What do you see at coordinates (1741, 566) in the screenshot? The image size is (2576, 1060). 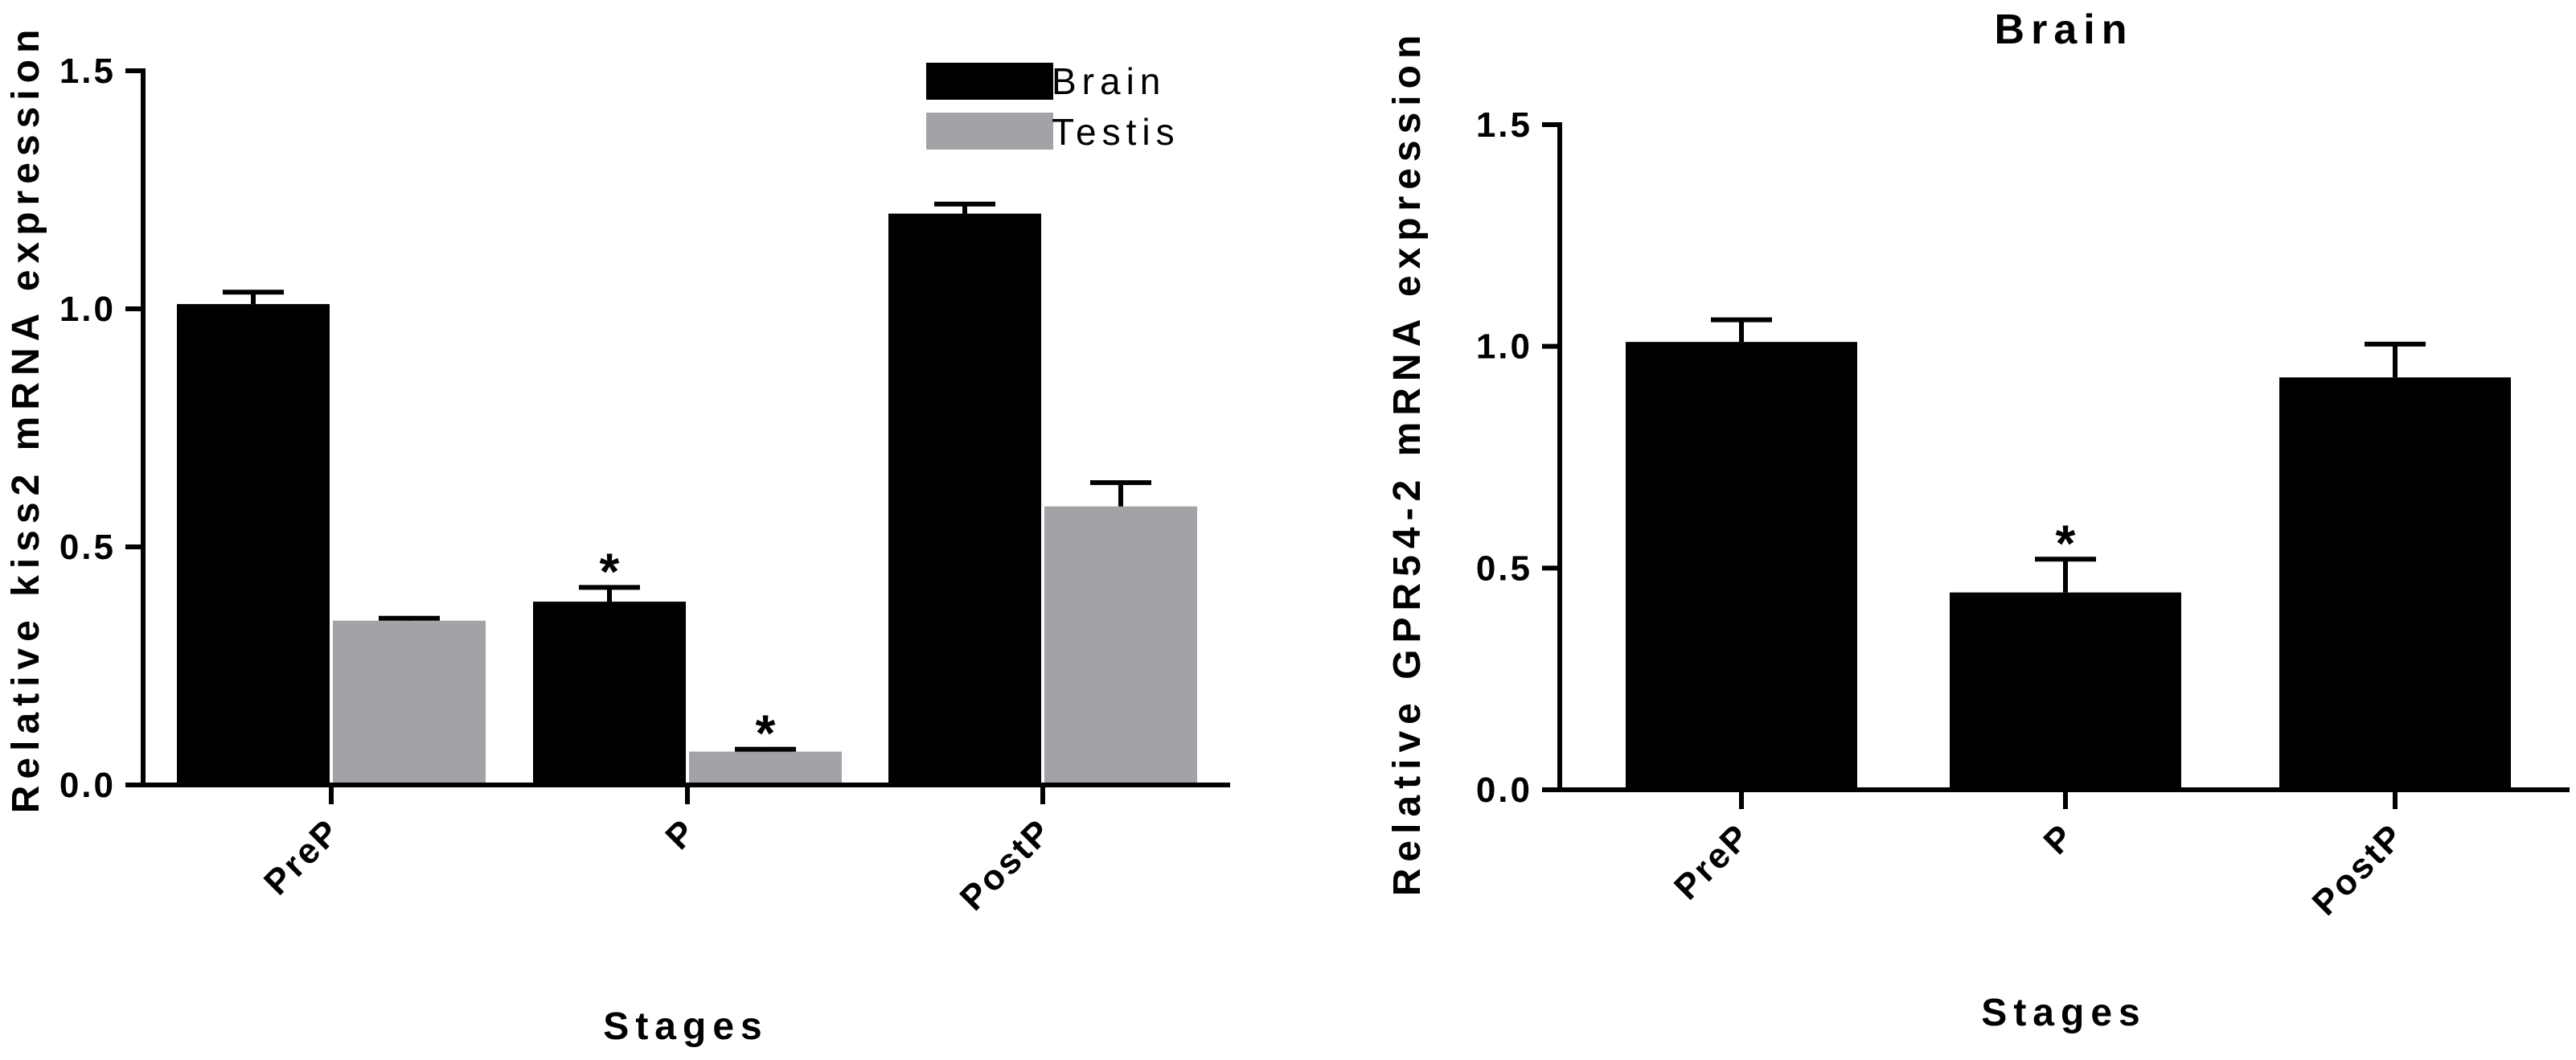 I see `gpr54-bar-series-prep` at bounding box center [1741, 566].